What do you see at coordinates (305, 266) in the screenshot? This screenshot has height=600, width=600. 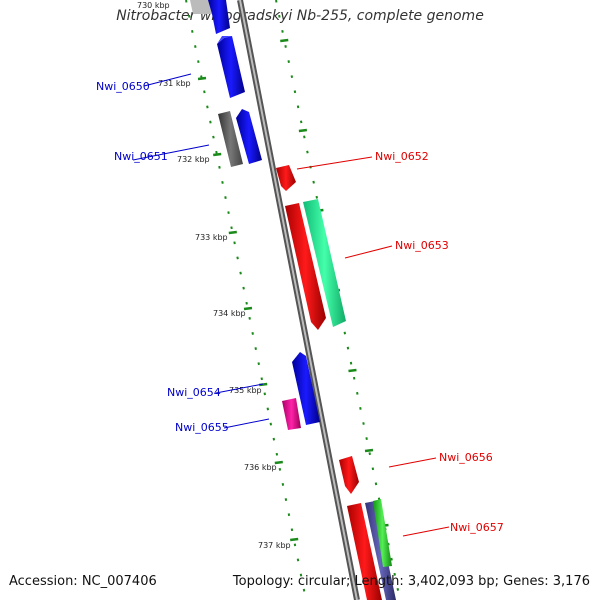 I see `gene-nwi-0653-red` at bounding box center [305, 266].